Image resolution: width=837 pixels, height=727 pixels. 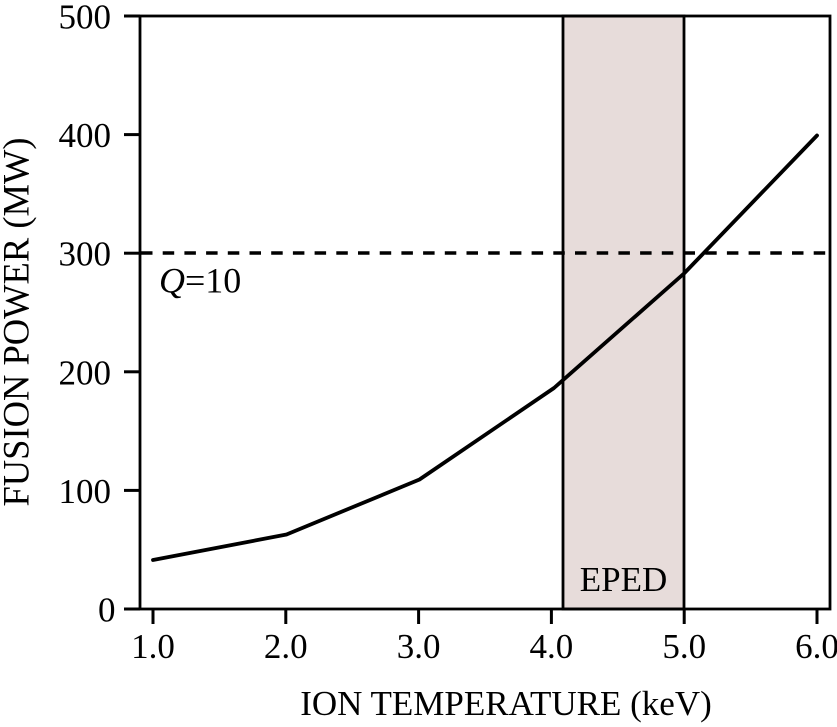 What do you see at coordinates (107, 610) in the screenshot?
I see `svg-text: 0` at bounding box center [107, 610].